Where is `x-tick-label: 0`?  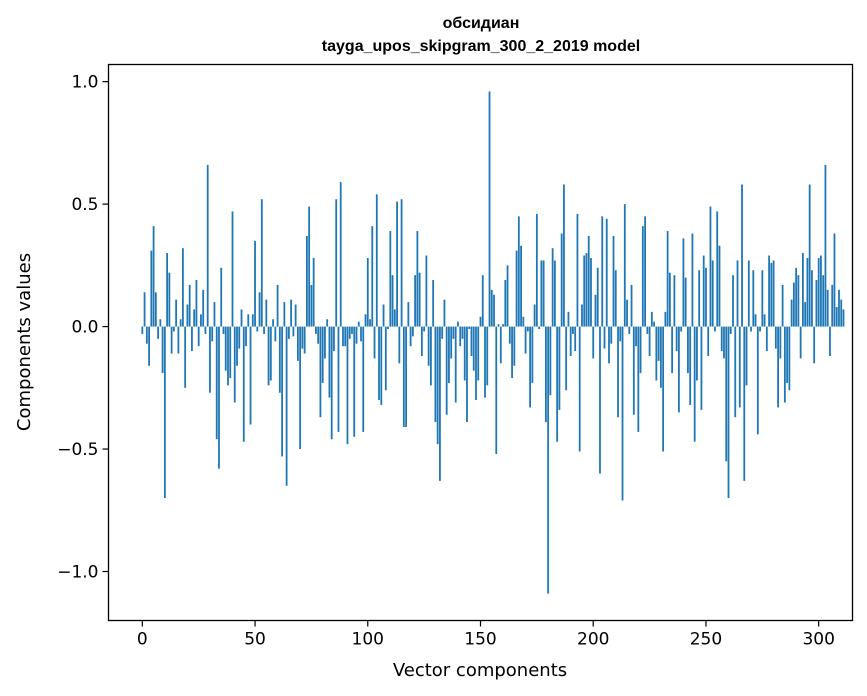
x-tick-label: 0 is located at coordinates (142, 640).